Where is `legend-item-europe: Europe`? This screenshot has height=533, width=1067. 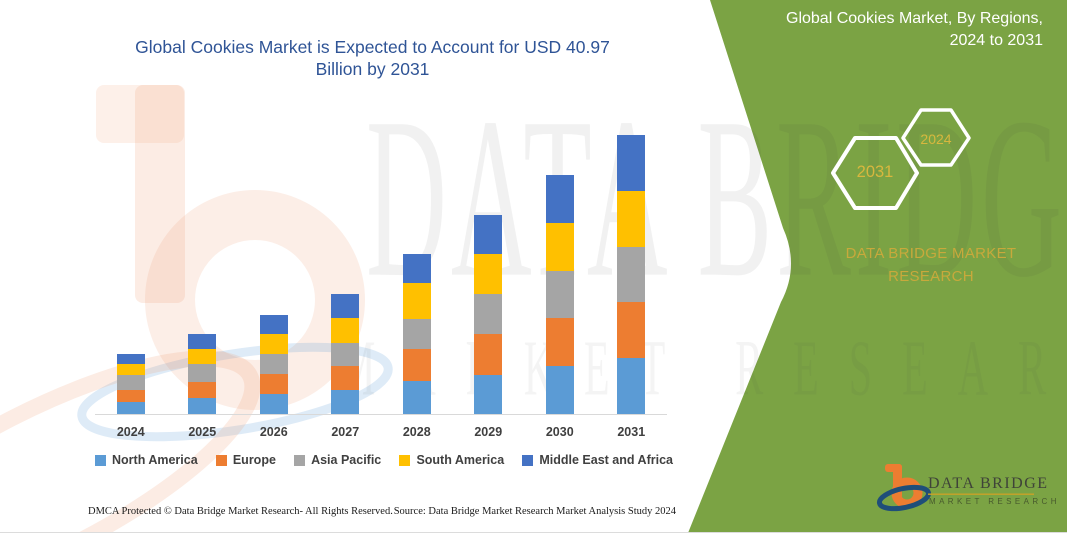
legend-item-europe: Europe is located at coordinates (245, 460).